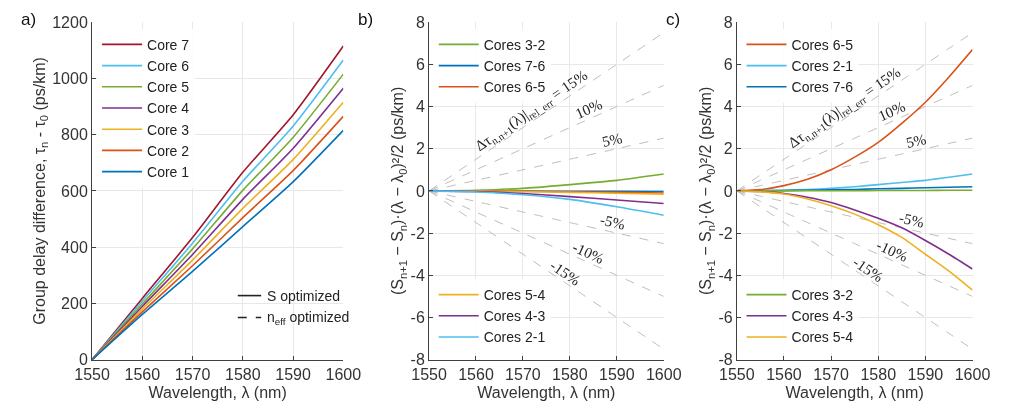  Describe the element at coordinates (74, 247) in the screenshot. I see `y-tick-label: 400` at that location.